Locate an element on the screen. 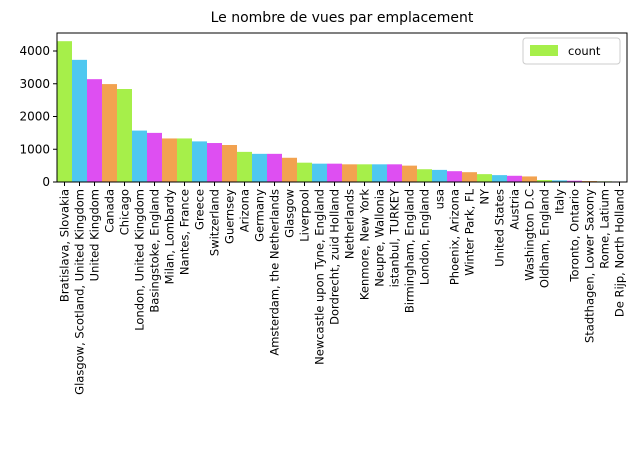 Image resolution: width=630 pixels, height=450 pixels. x-tick-label: Stadthagen, Lower Saxony is located at coordinates (590, 266).